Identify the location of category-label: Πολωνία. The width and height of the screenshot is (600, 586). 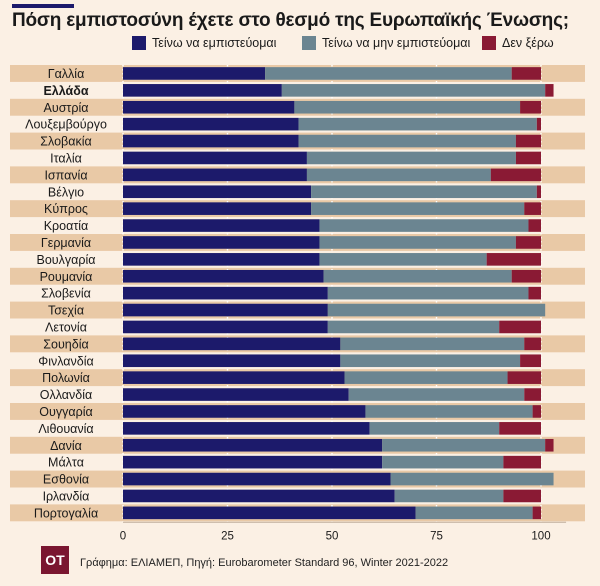
(66, 378).